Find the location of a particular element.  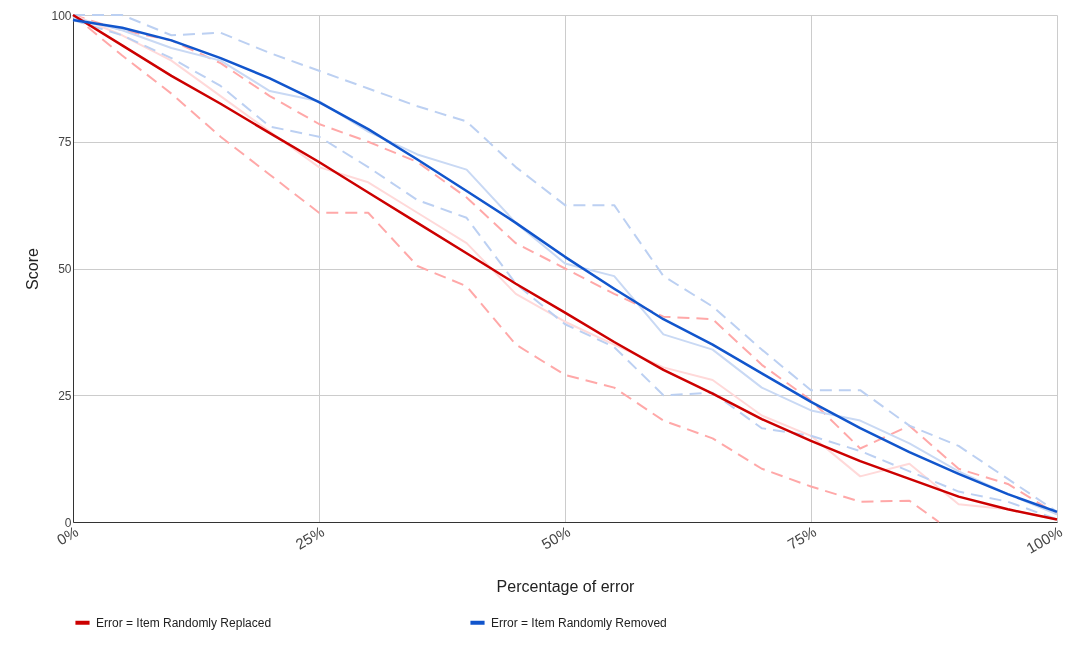

x-axis-title: Percentage of error is located at coordinates (566, 586).